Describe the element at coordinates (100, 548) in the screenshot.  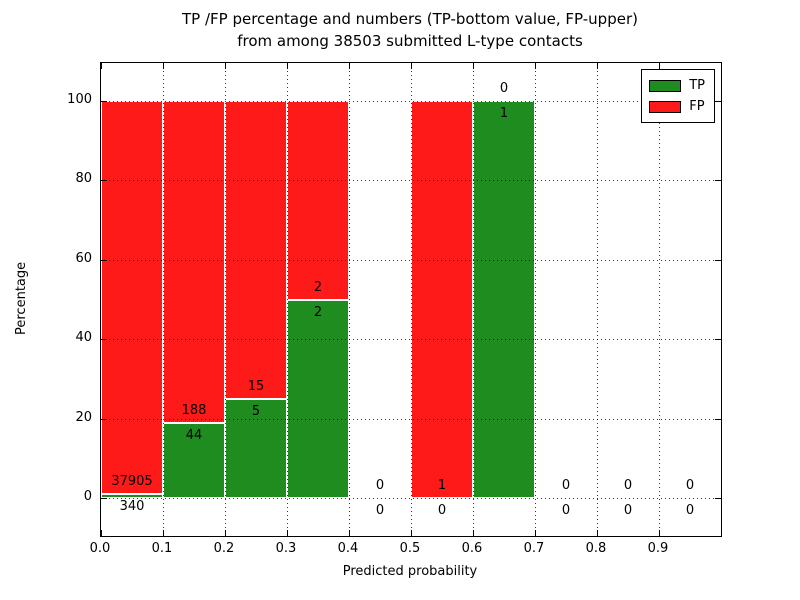
I see `x-tick-label: 0.0` at that location.